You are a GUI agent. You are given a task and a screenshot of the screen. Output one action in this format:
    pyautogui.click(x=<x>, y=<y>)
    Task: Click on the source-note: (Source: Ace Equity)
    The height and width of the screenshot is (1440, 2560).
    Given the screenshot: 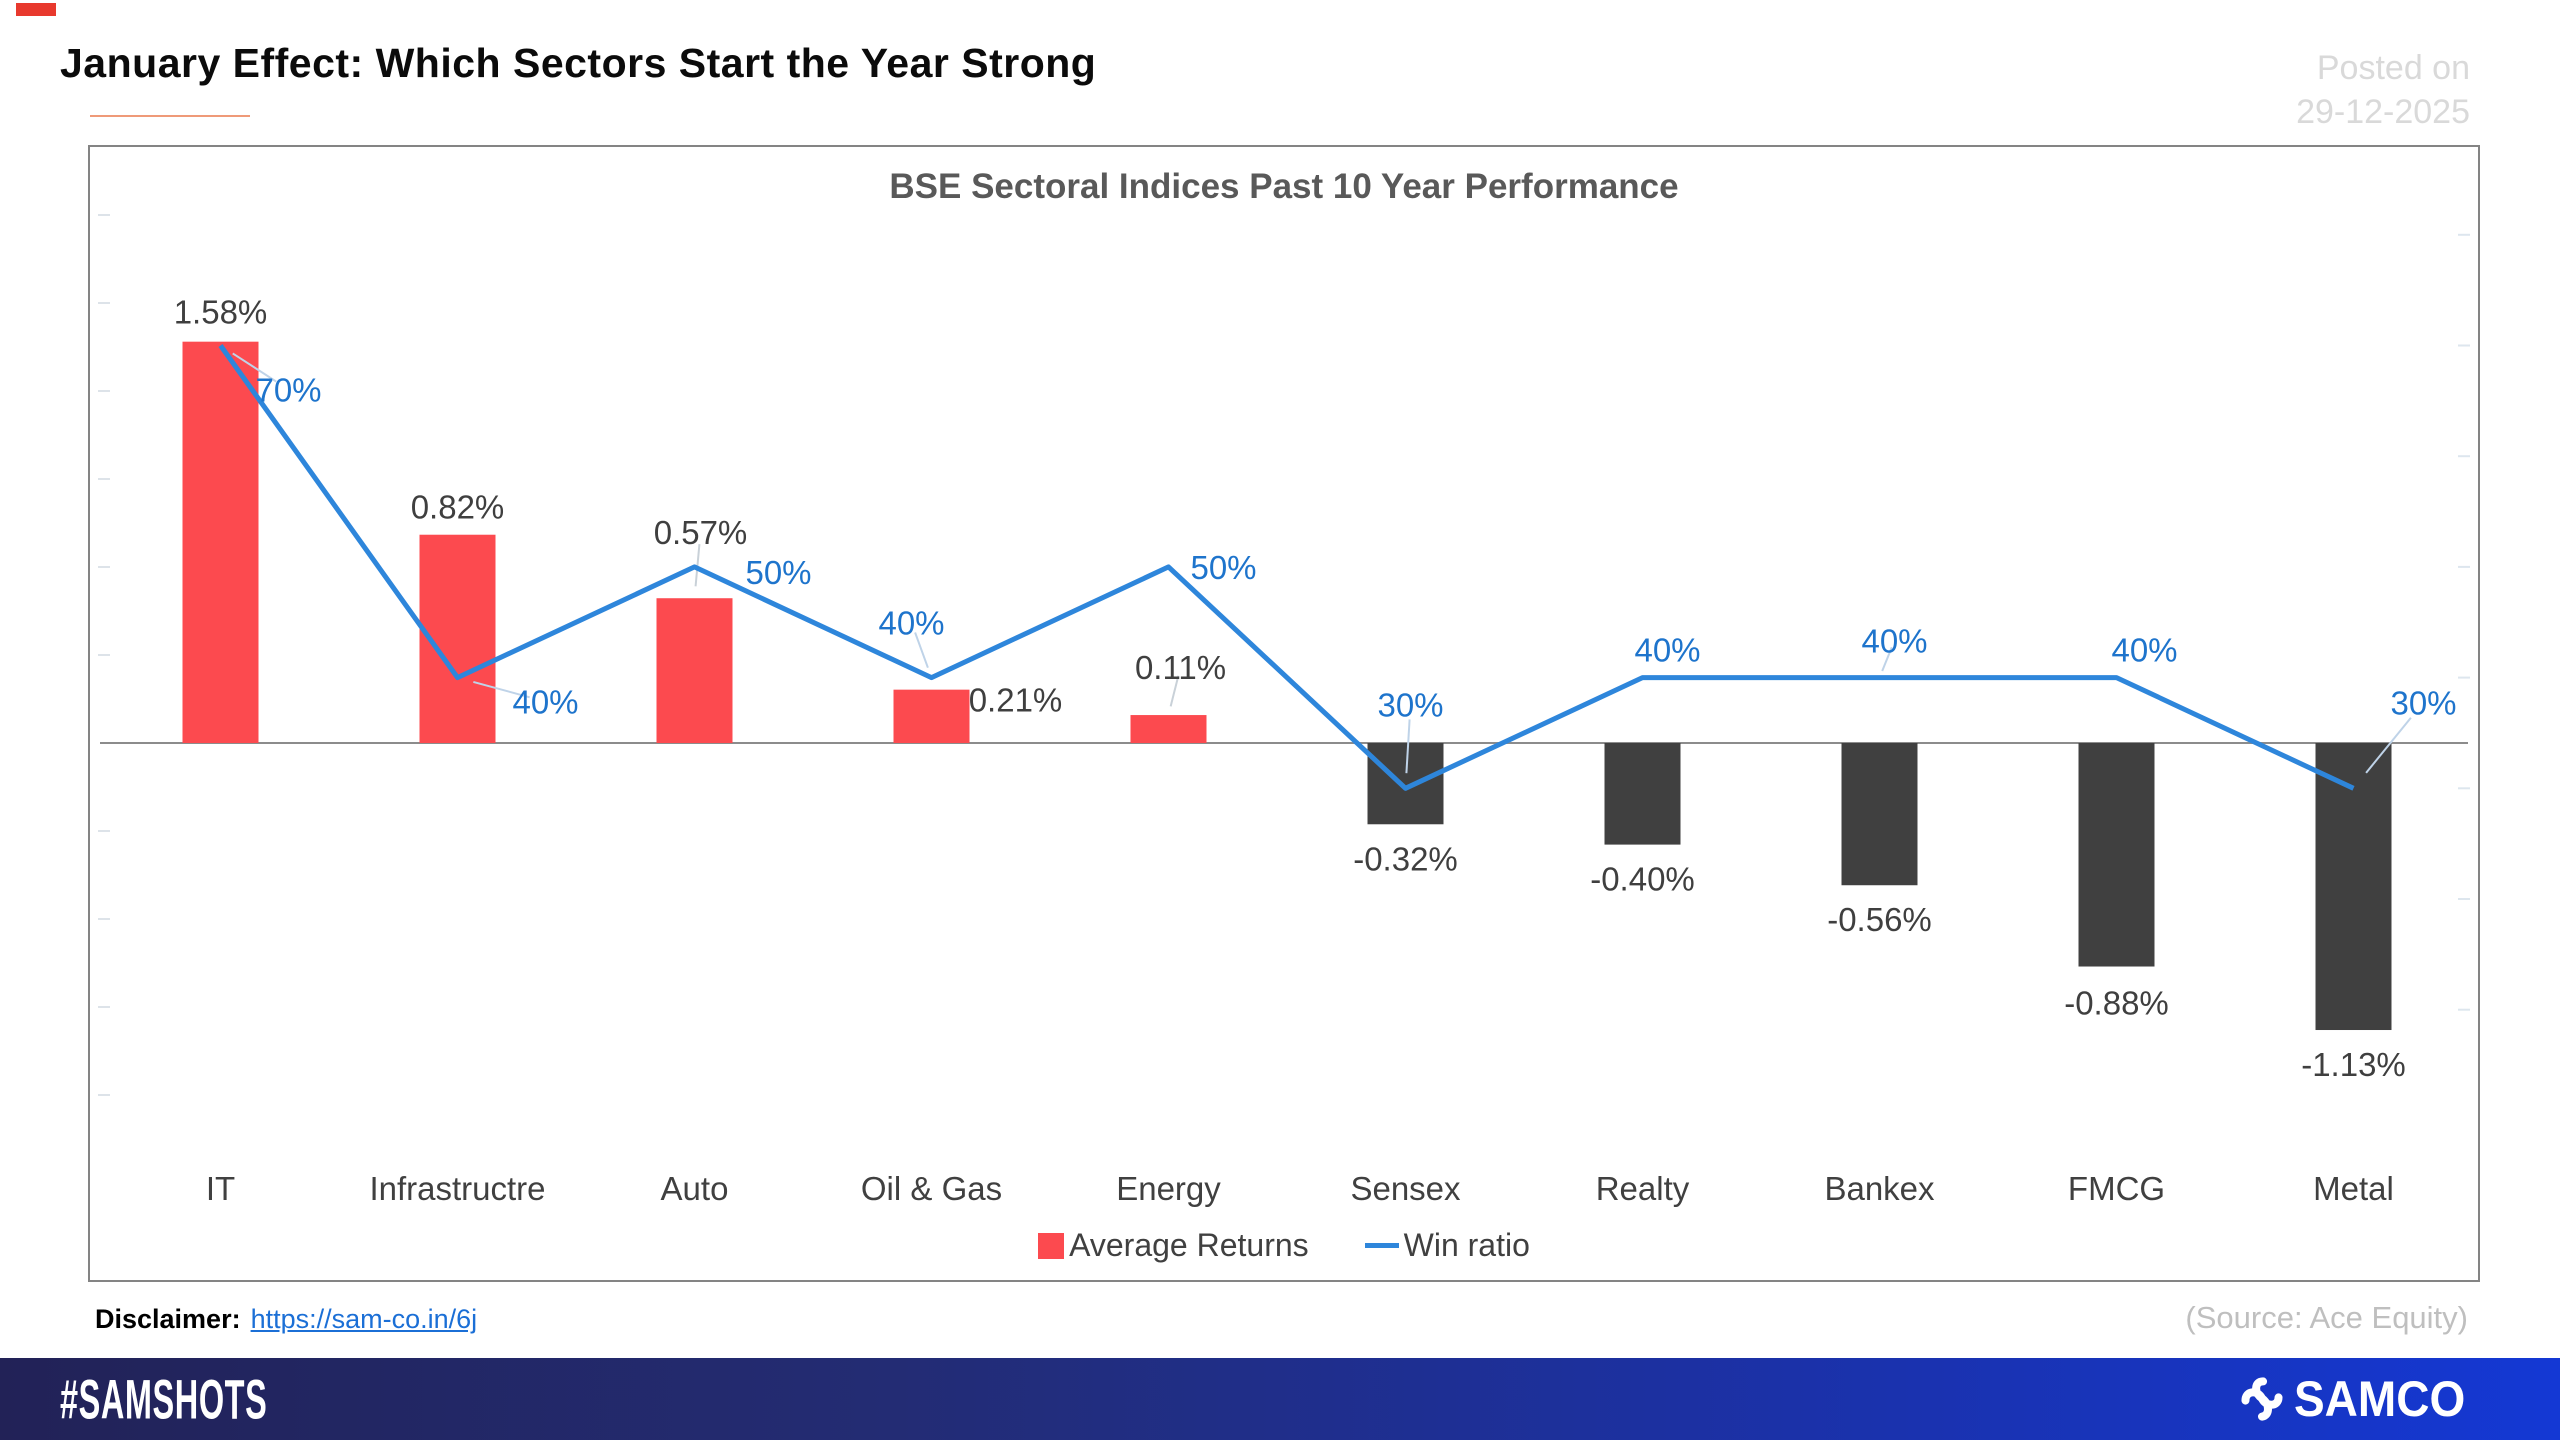 What is the action you would take?
    pyautogui.click(x=2326, y=1317)
    